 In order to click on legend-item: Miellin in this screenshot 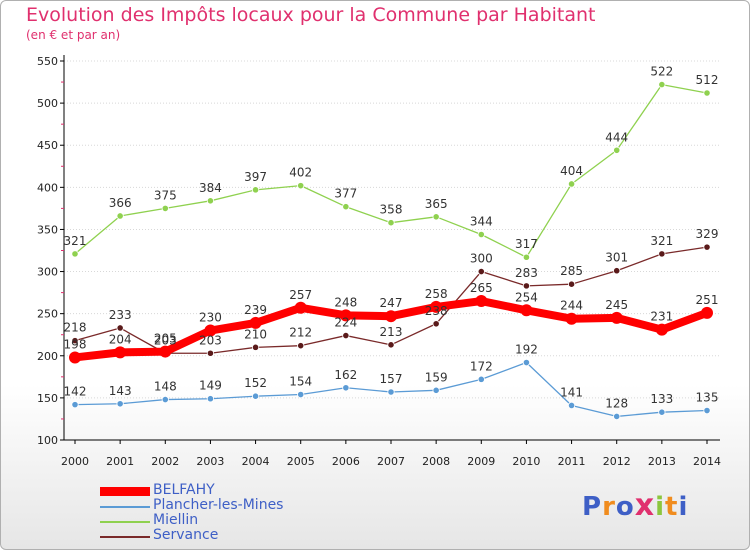, I will do `click(250, 520)`.